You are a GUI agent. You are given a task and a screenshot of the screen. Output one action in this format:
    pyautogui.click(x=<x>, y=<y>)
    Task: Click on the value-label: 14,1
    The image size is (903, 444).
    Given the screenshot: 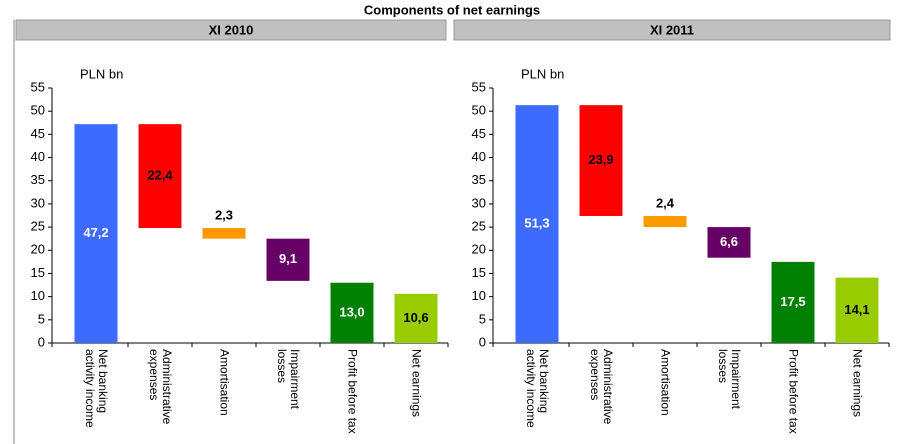 What is the action you would take?
    pyautogui.click(x=856, y=309)
    